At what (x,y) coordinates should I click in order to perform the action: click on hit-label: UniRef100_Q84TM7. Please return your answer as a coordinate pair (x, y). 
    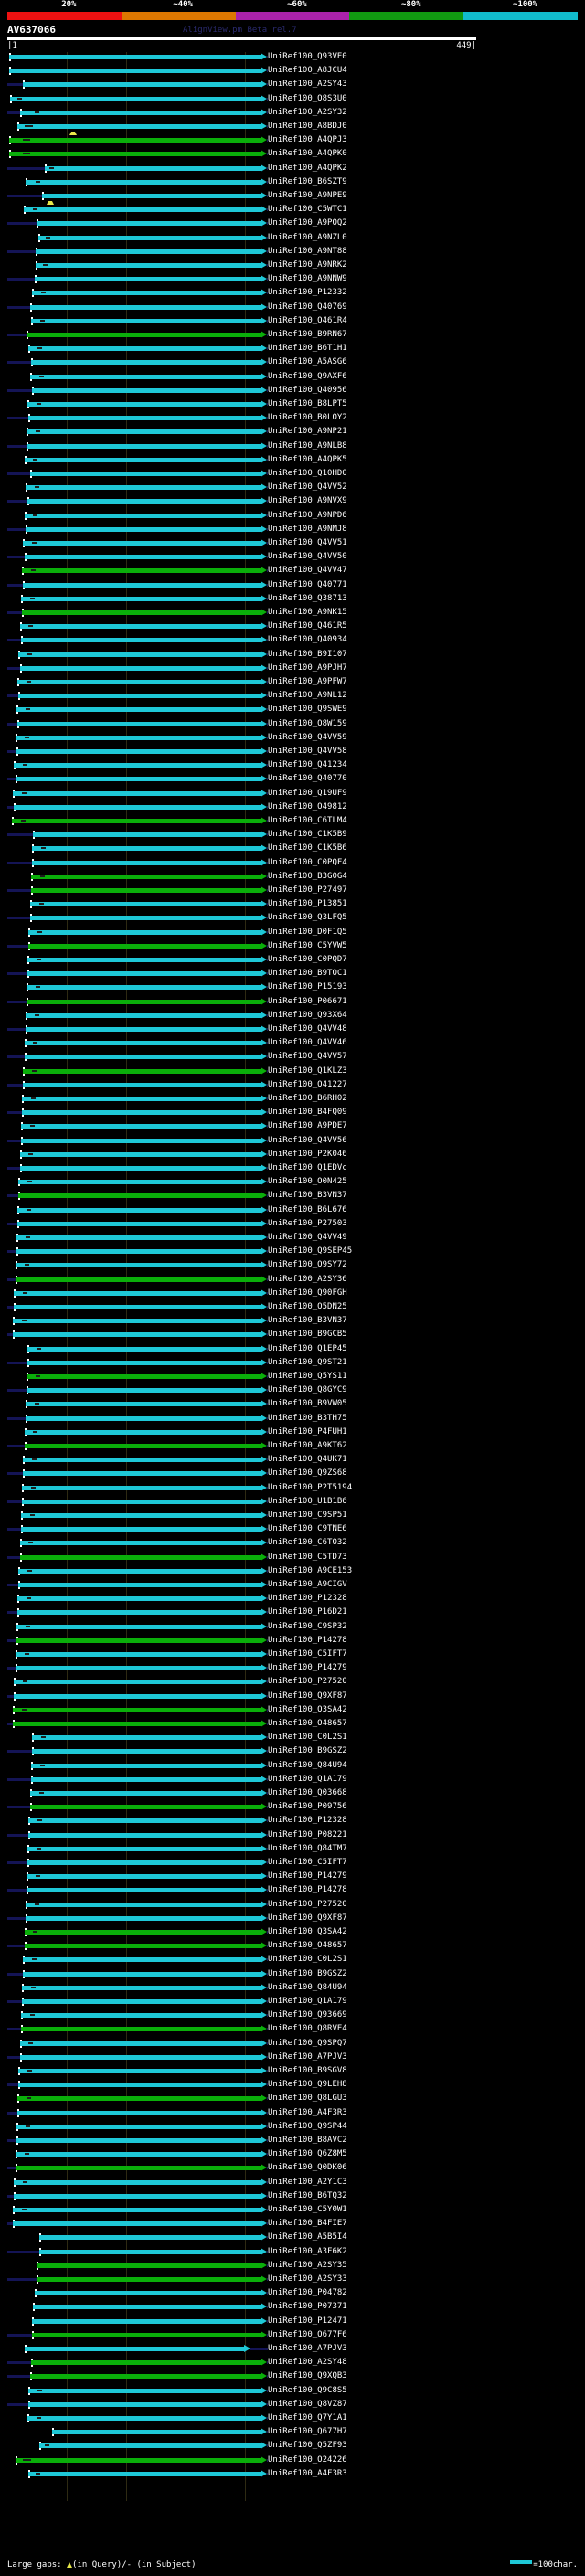
    Looking at the image, I should click on (308, 1848).